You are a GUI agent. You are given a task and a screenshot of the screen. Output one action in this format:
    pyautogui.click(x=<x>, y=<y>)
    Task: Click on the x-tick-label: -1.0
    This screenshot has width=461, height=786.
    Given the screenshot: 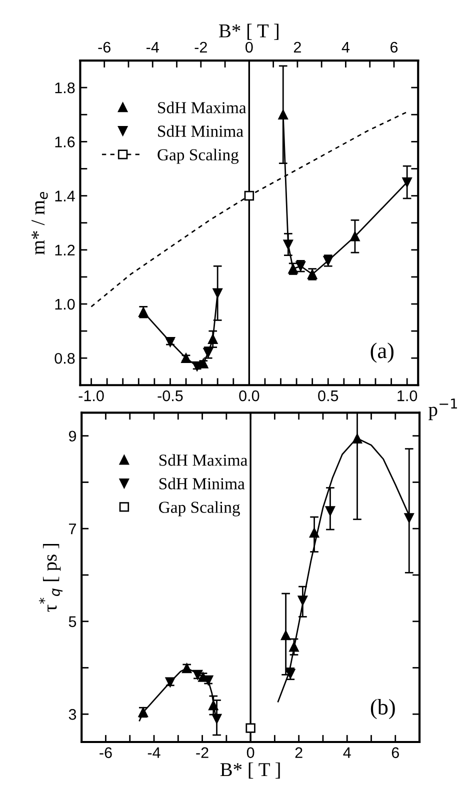 What is the action you would take?
    pyautogui.click(x=91, y=396)
    